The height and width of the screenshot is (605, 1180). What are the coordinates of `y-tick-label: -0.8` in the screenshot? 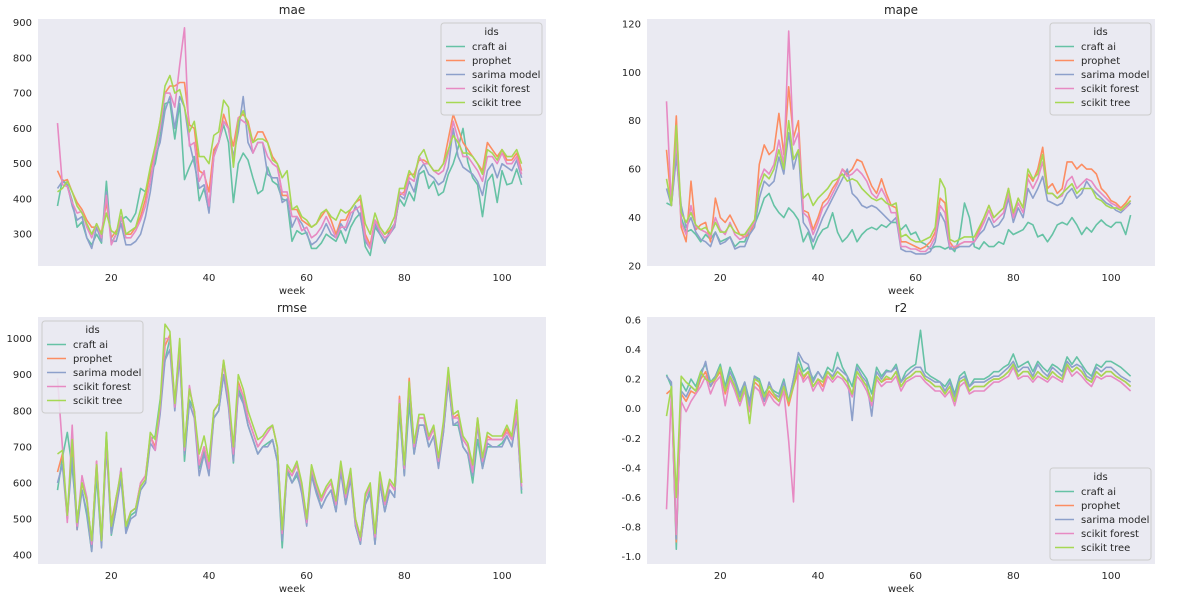 It's located at (631, 528).